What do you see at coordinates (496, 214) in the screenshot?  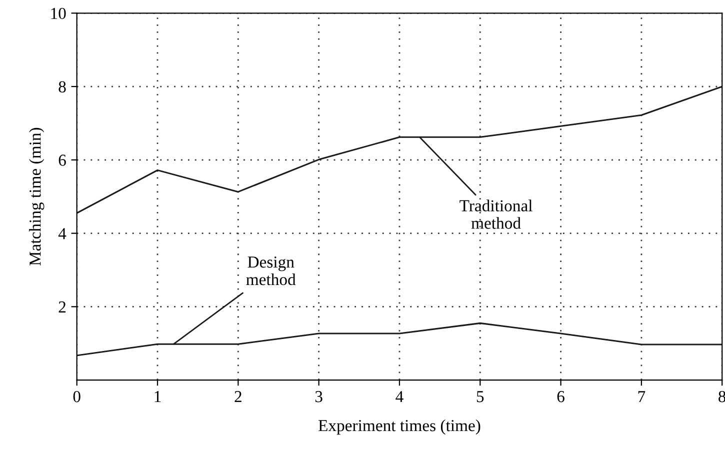 I see `annotation: Traditional method` at bounding box center [496, 214].